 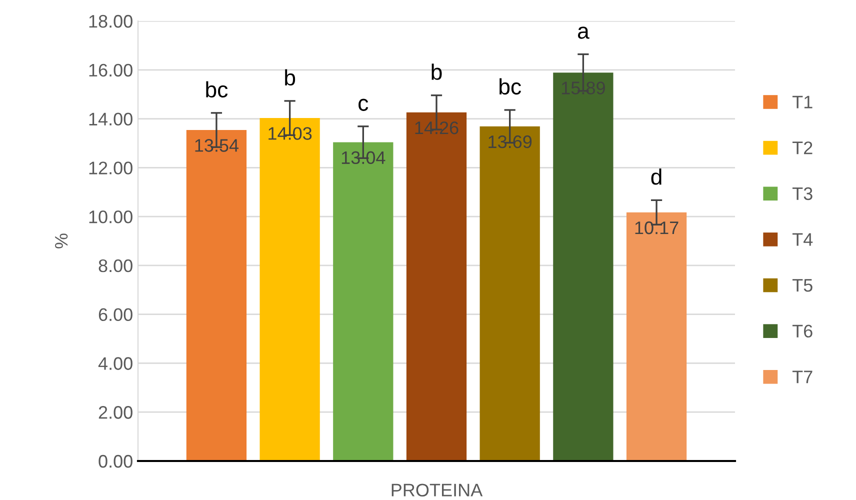 I want to click on y-tick-label: 2.00, so click(x=115, y=412).